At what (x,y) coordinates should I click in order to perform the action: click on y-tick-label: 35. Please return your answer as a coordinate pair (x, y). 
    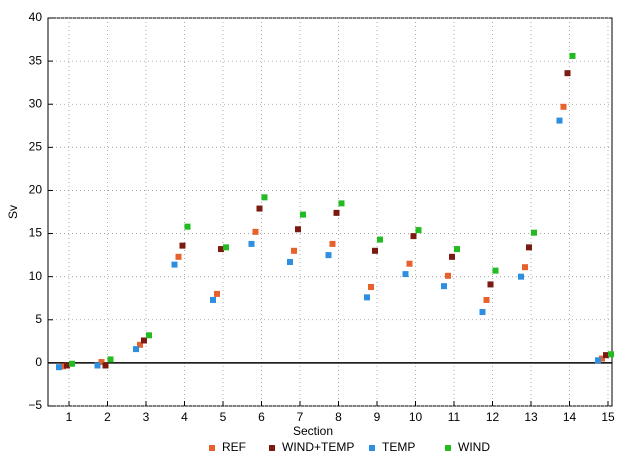
    Looking at the image, I should click on (36, 60).